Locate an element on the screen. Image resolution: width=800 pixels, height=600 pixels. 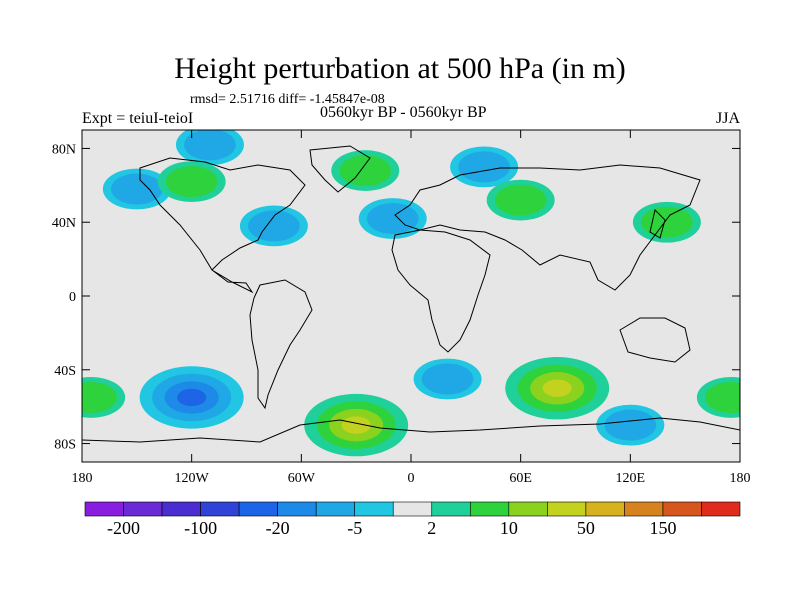
south-atlantic-negative is located at coordinates (447, 379).